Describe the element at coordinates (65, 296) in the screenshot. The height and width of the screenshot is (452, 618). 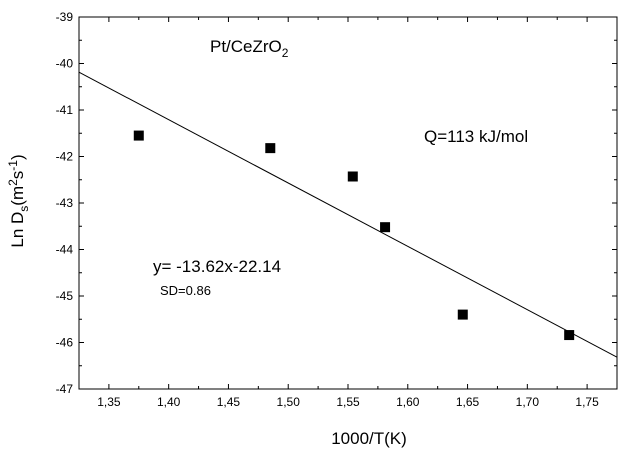
I see `y-tick-label: -45` at that location.